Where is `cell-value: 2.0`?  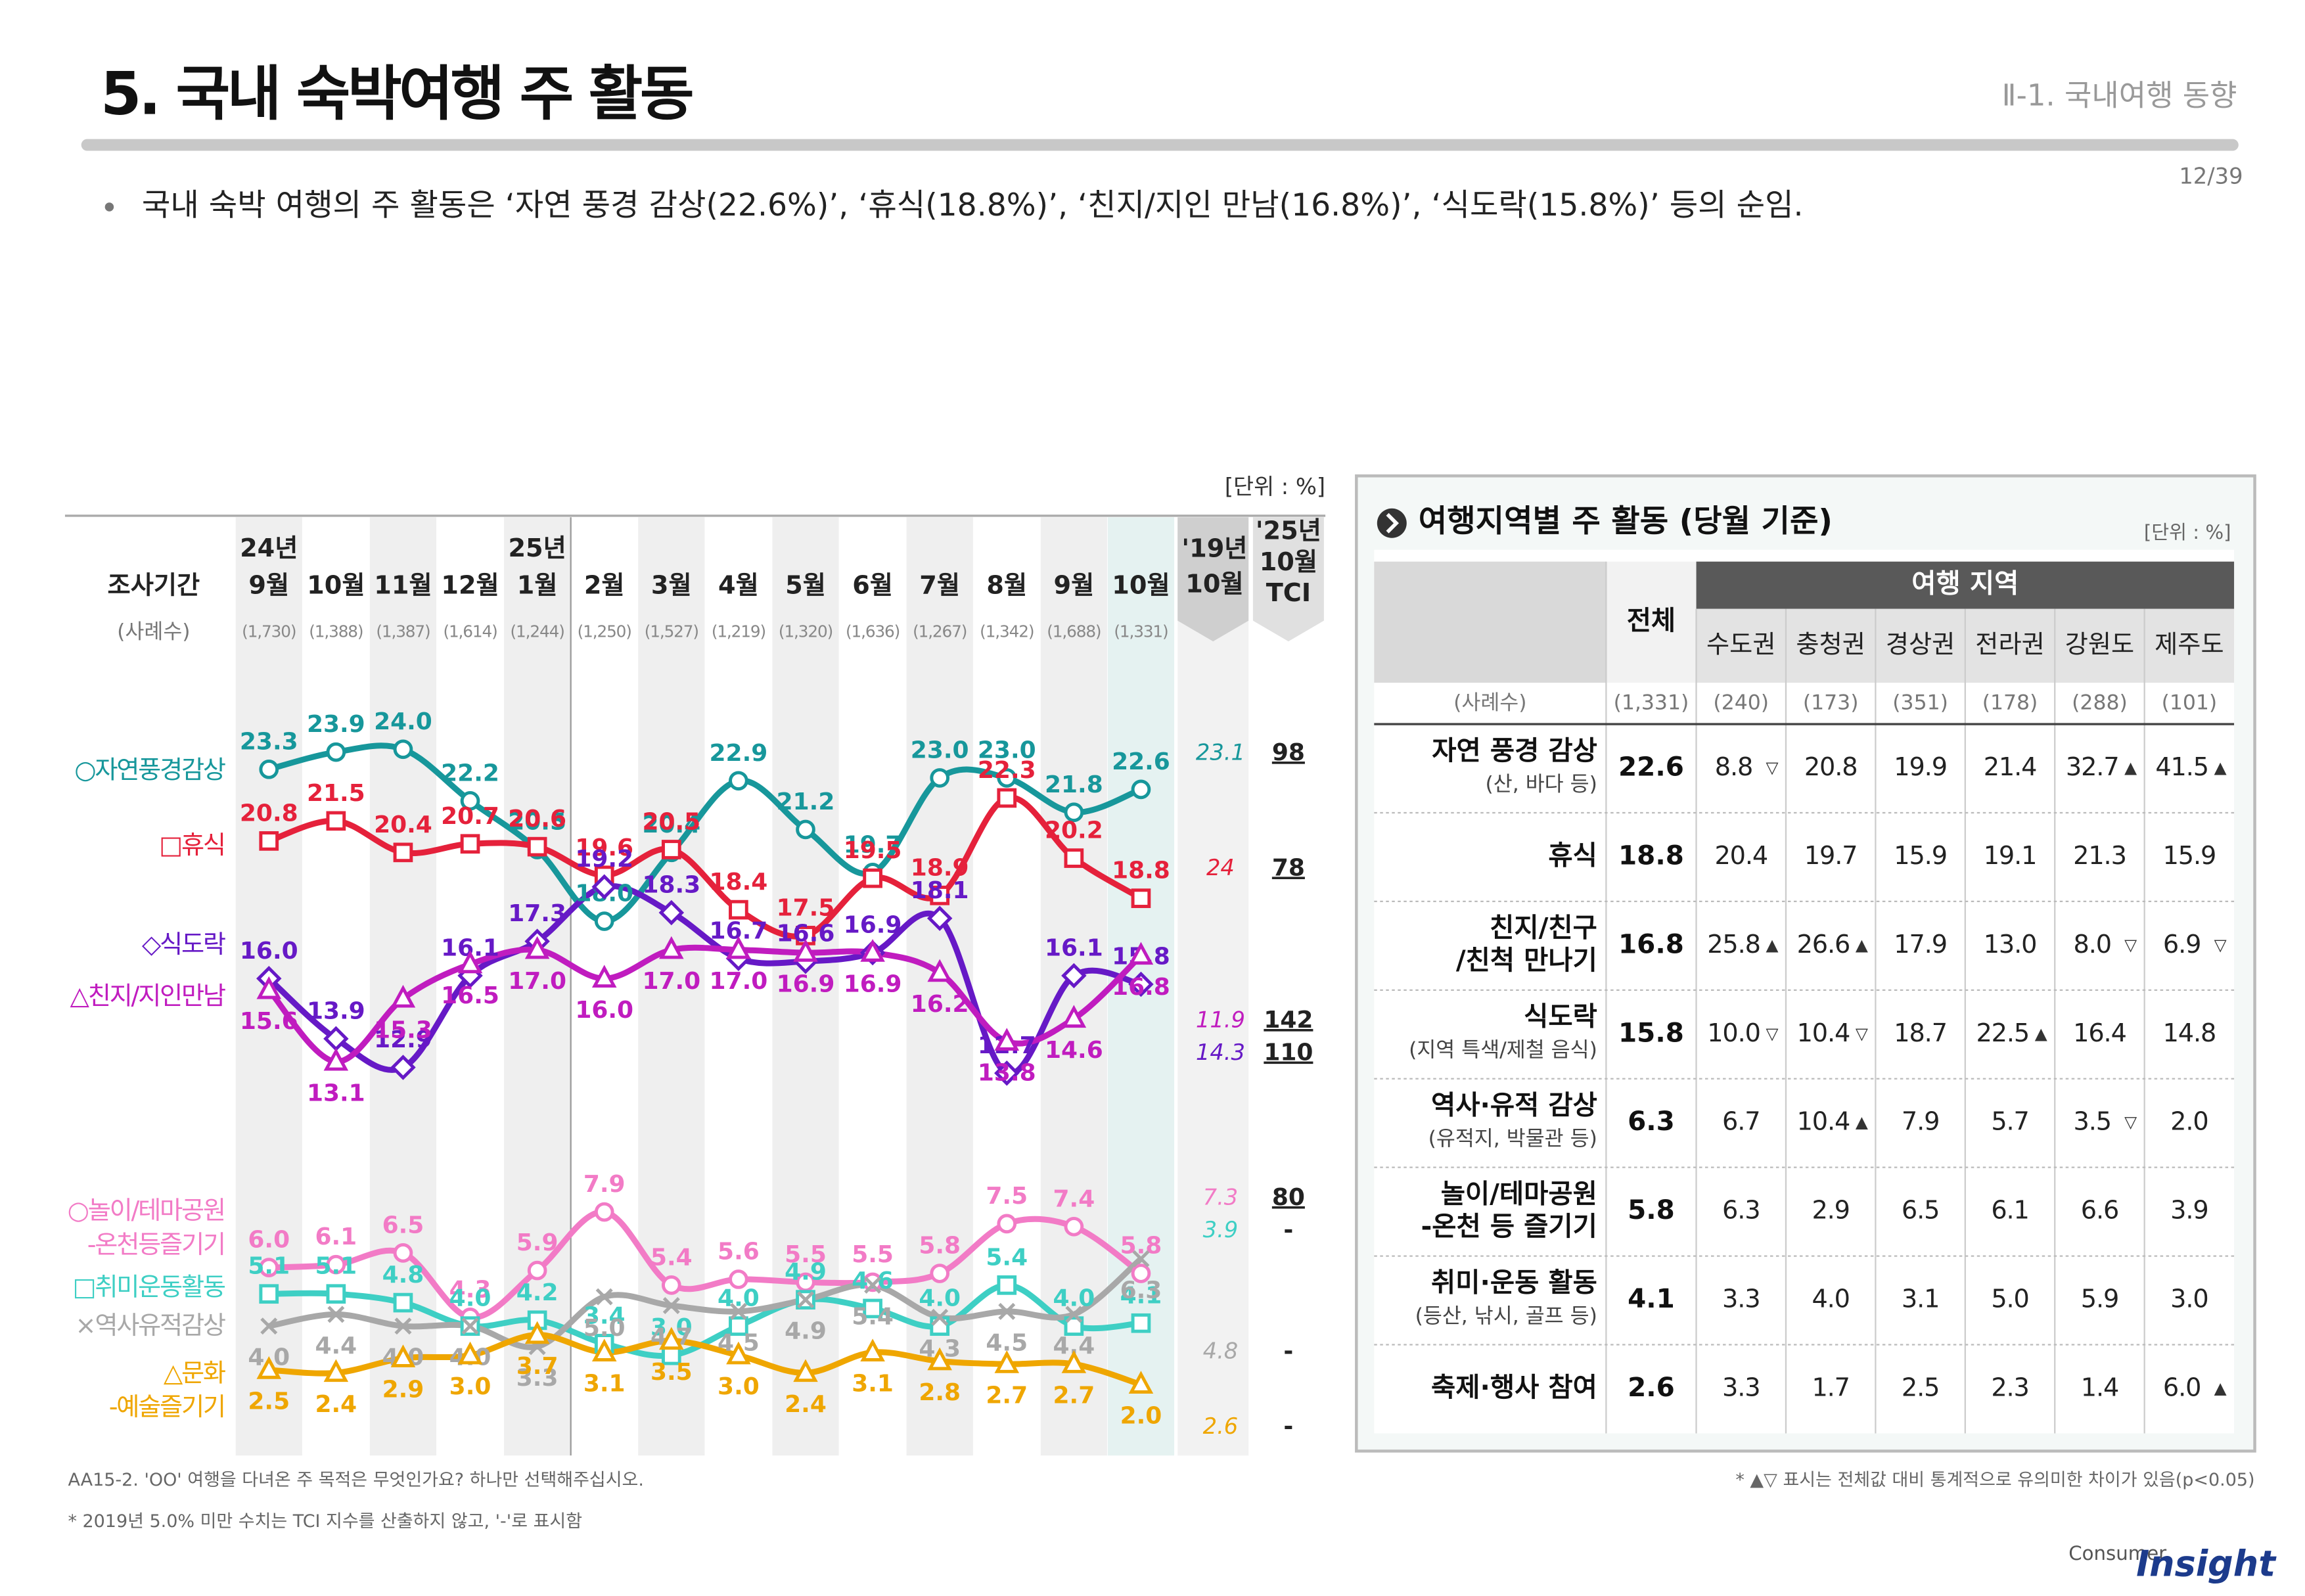
cell-value: 2.0 is located at coordinates (2189, 1122).